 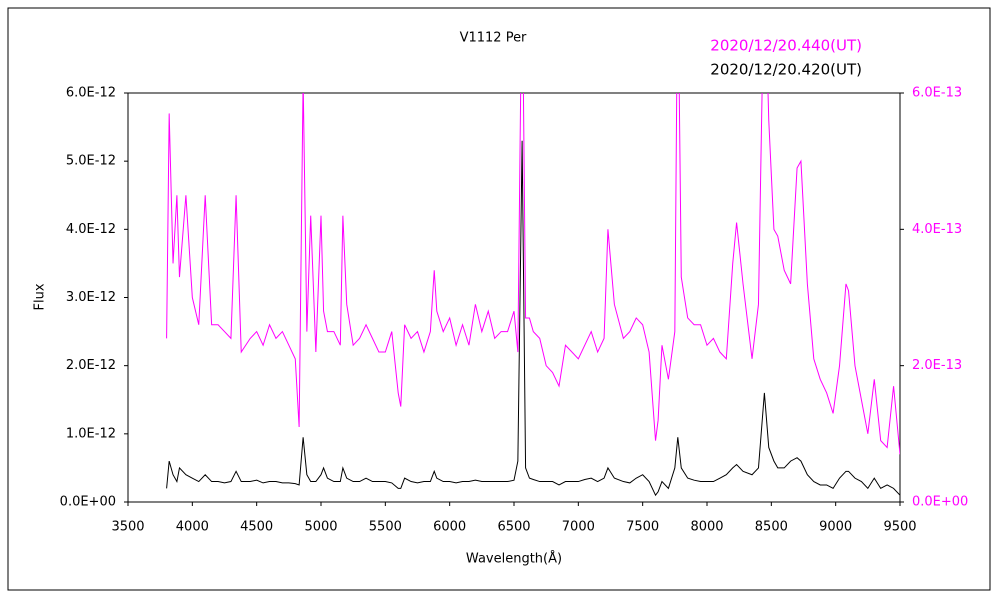 I want to click on legend-label: 2020/12/20.440(UT), so click(x=786, y=46).